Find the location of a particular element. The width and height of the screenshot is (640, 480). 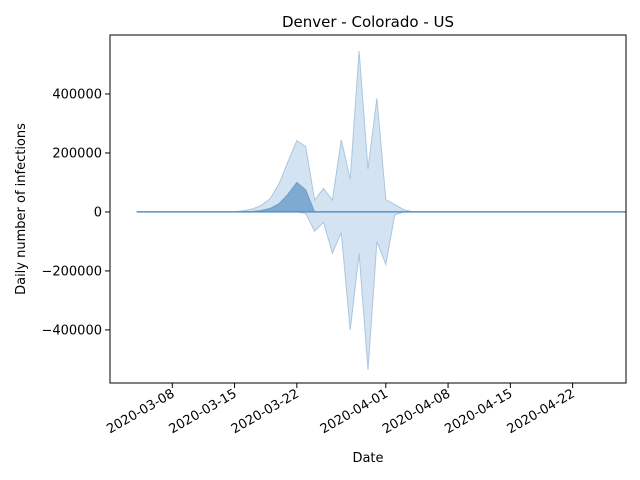

y-tick-label: −200000 is located at coordinates (71, 271).